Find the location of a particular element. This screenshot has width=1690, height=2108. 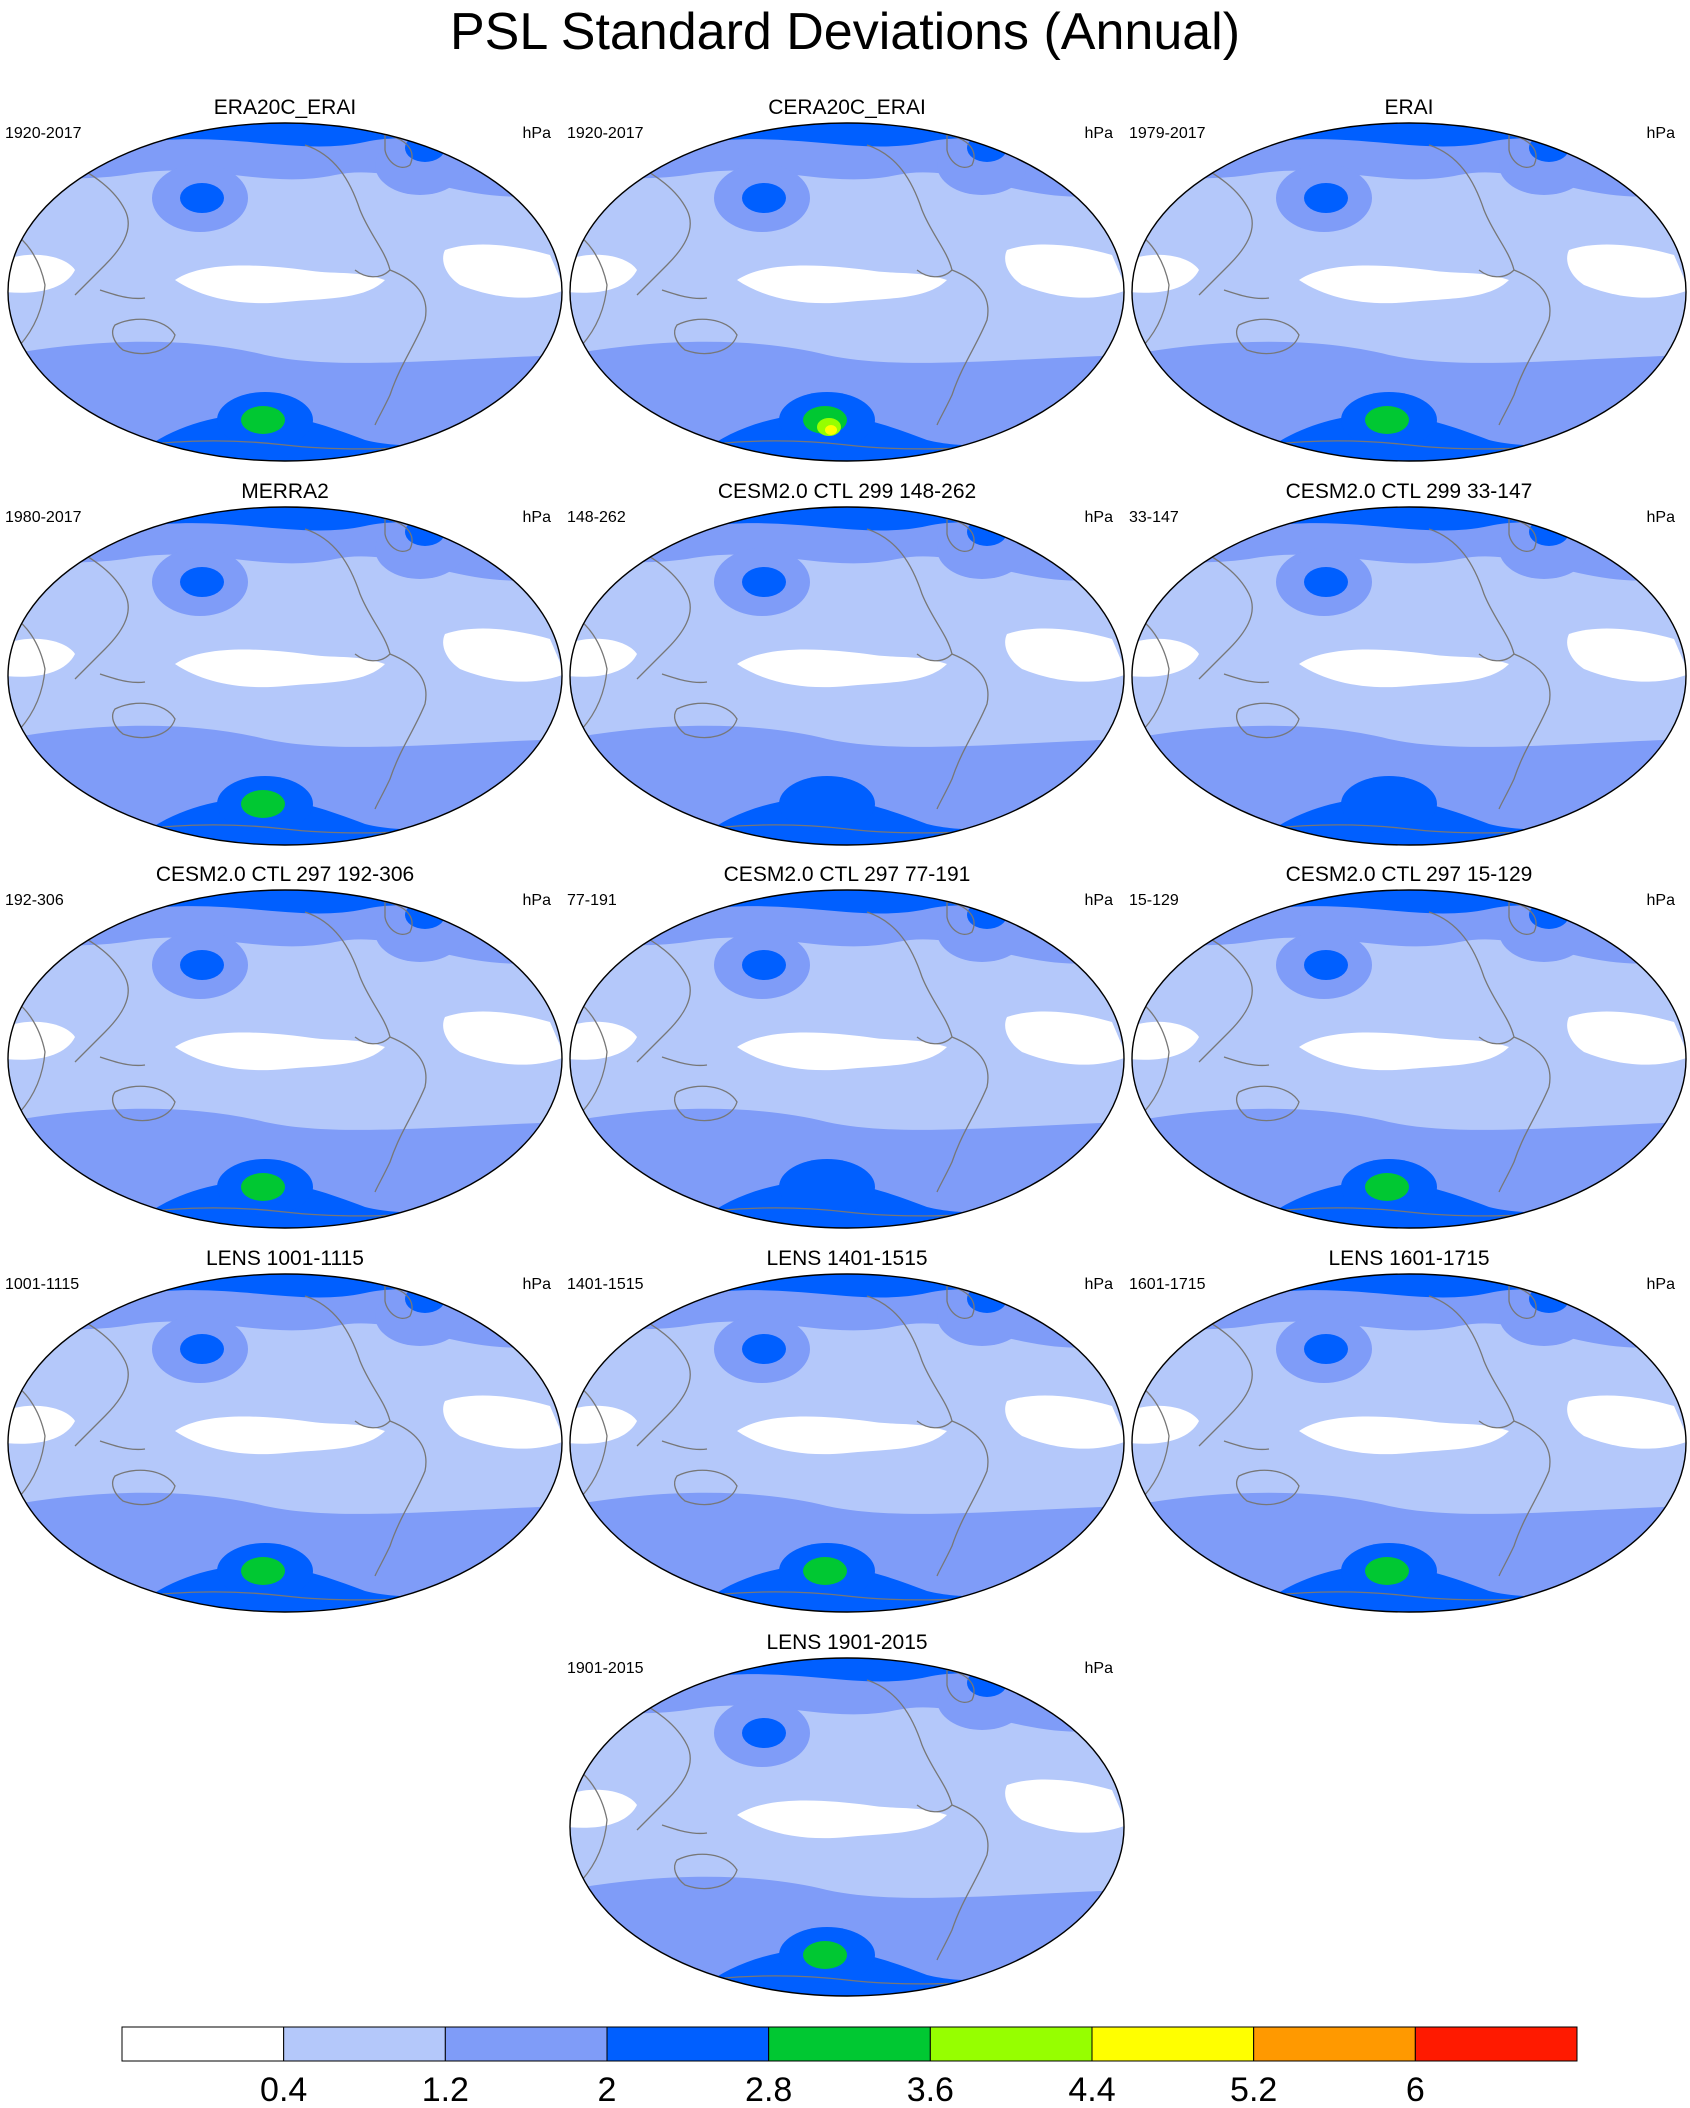

colorbar-tick-label: 3.6 is located at coordinates (930, 2088).